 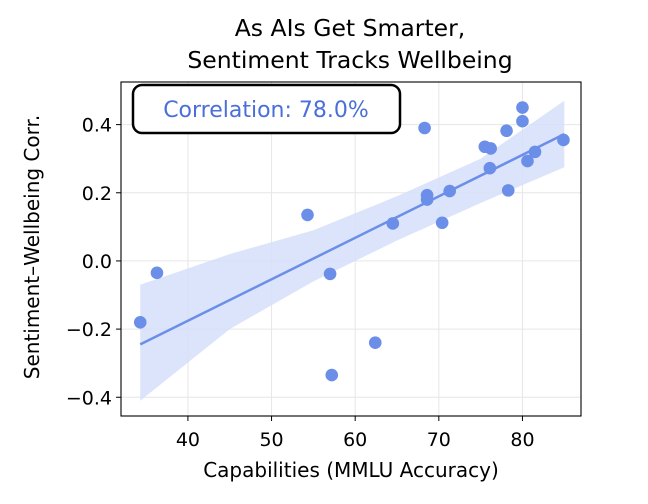 What do you see at coordinates (32, 247) in the screenshot?
I see `y-axis-label: Sentiment–Wellbeing Corr.` at bounding box center [32, 247].